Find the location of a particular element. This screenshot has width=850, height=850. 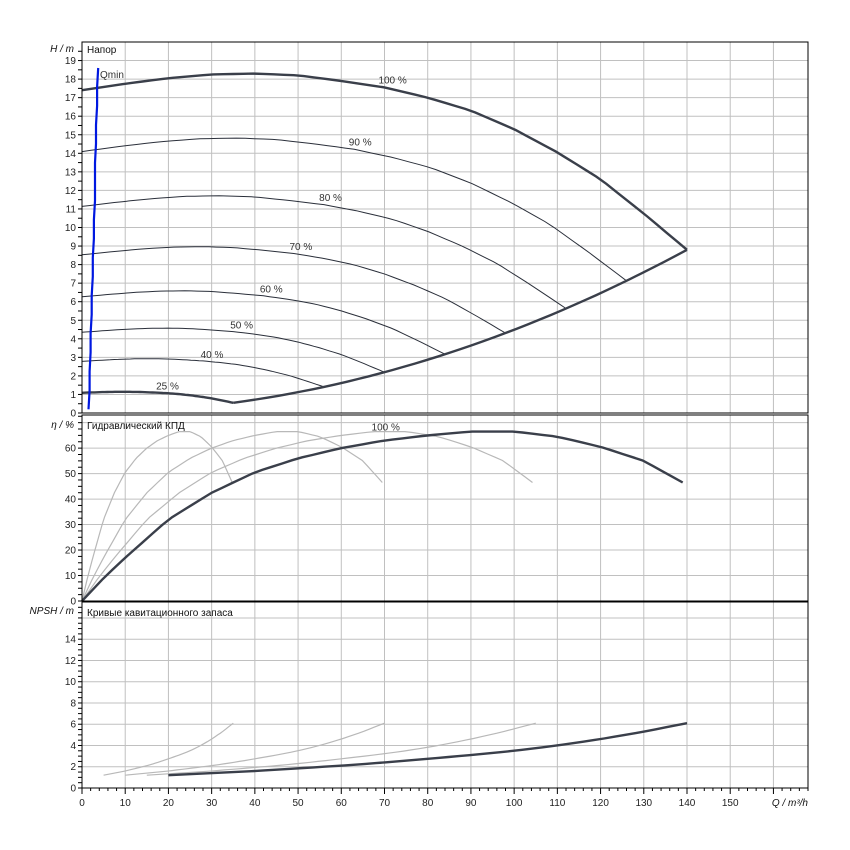

x-tick-label: 100 is located at coordinates (514, 803).